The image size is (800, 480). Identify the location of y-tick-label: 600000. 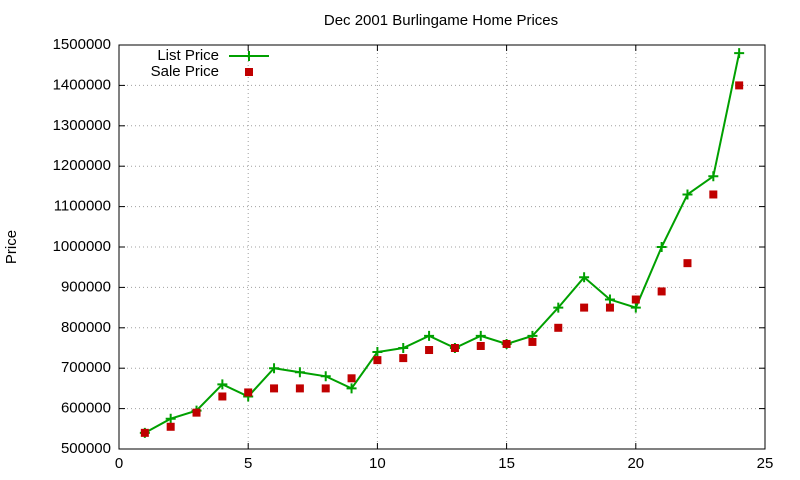
(86, 408).